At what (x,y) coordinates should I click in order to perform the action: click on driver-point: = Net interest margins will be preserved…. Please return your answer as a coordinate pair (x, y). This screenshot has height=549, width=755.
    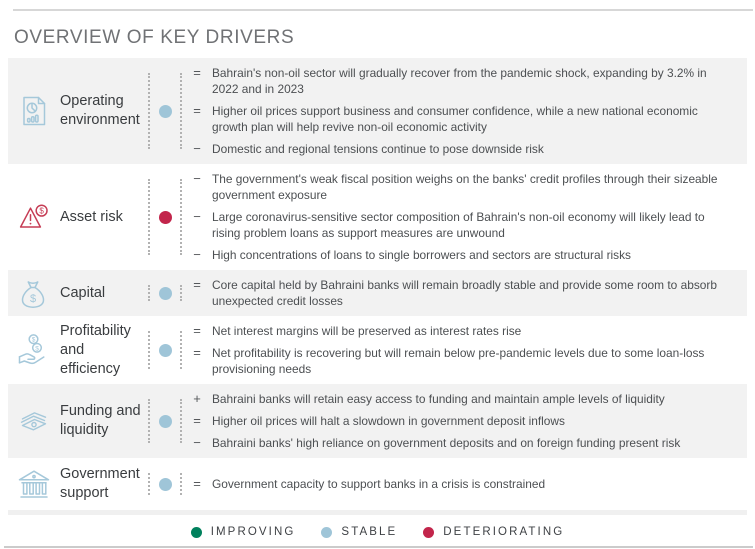
    Looking at the image, I should click on (464, 331).